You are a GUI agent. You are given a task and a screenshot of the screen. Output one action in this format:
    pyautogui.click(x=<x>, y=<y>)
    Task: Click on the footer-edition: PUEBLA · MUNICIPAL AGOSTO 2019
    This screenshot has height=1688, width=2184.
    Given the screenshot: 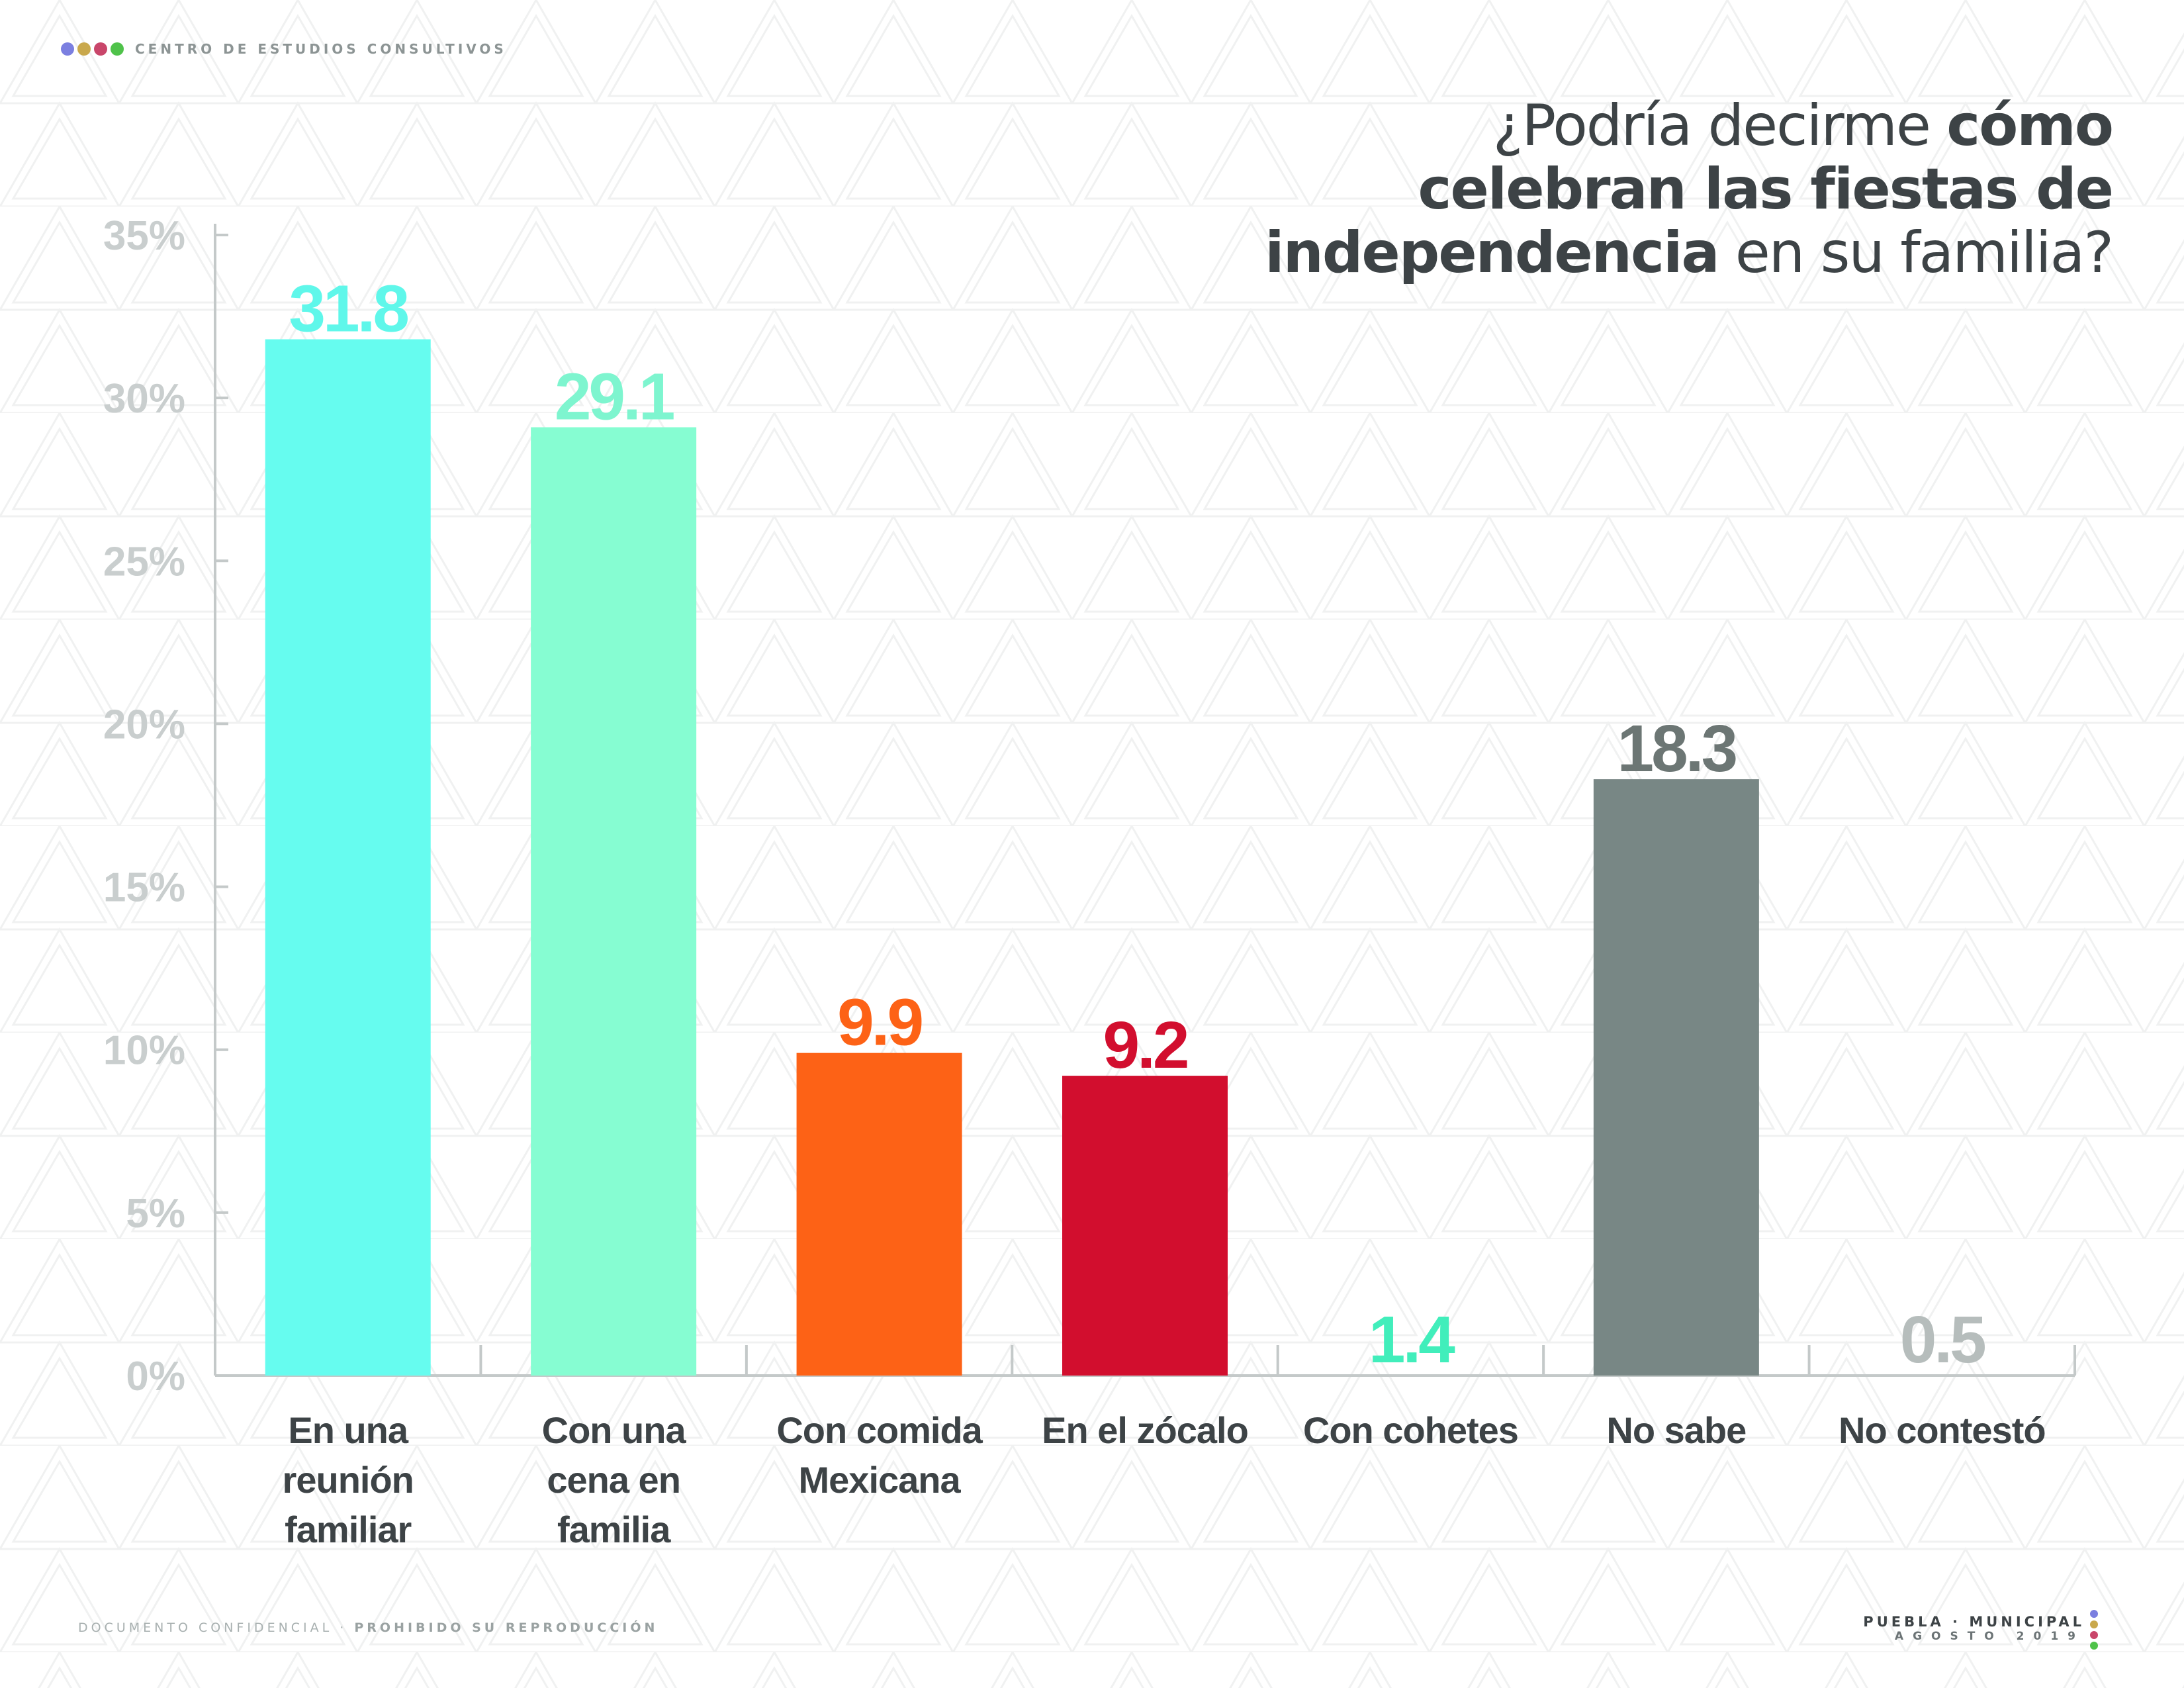 What is the action you would take?
    pyautogui.click(x=1974, y=1628)
    